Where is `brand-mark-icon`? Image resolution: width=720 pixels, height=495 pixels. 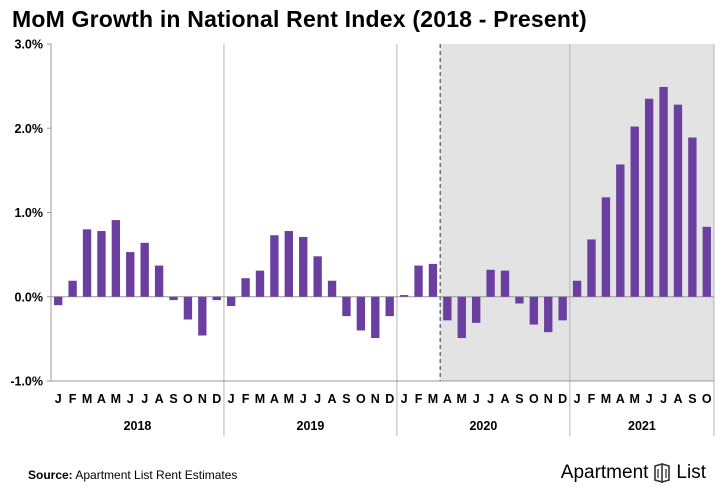
brand-mark-icon is located at coordinates (662, 473).